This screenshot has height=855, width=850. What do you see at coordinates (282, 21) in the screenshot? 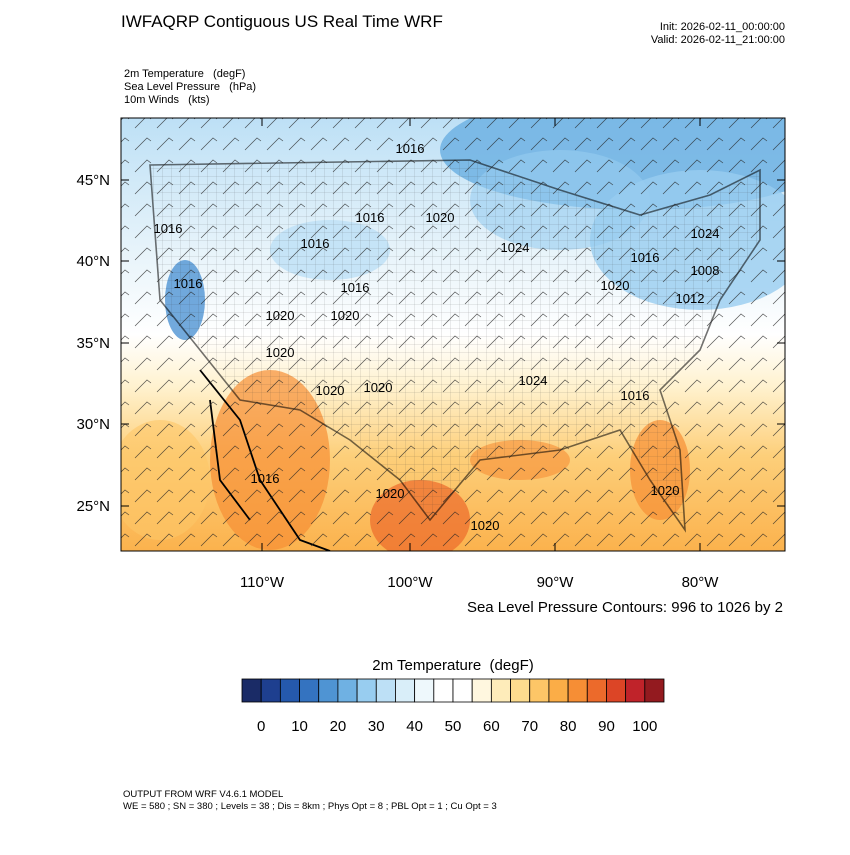
I see `title: IWFAQRP Contiguous US Real Time WRF` at bounding box center [282, 21].